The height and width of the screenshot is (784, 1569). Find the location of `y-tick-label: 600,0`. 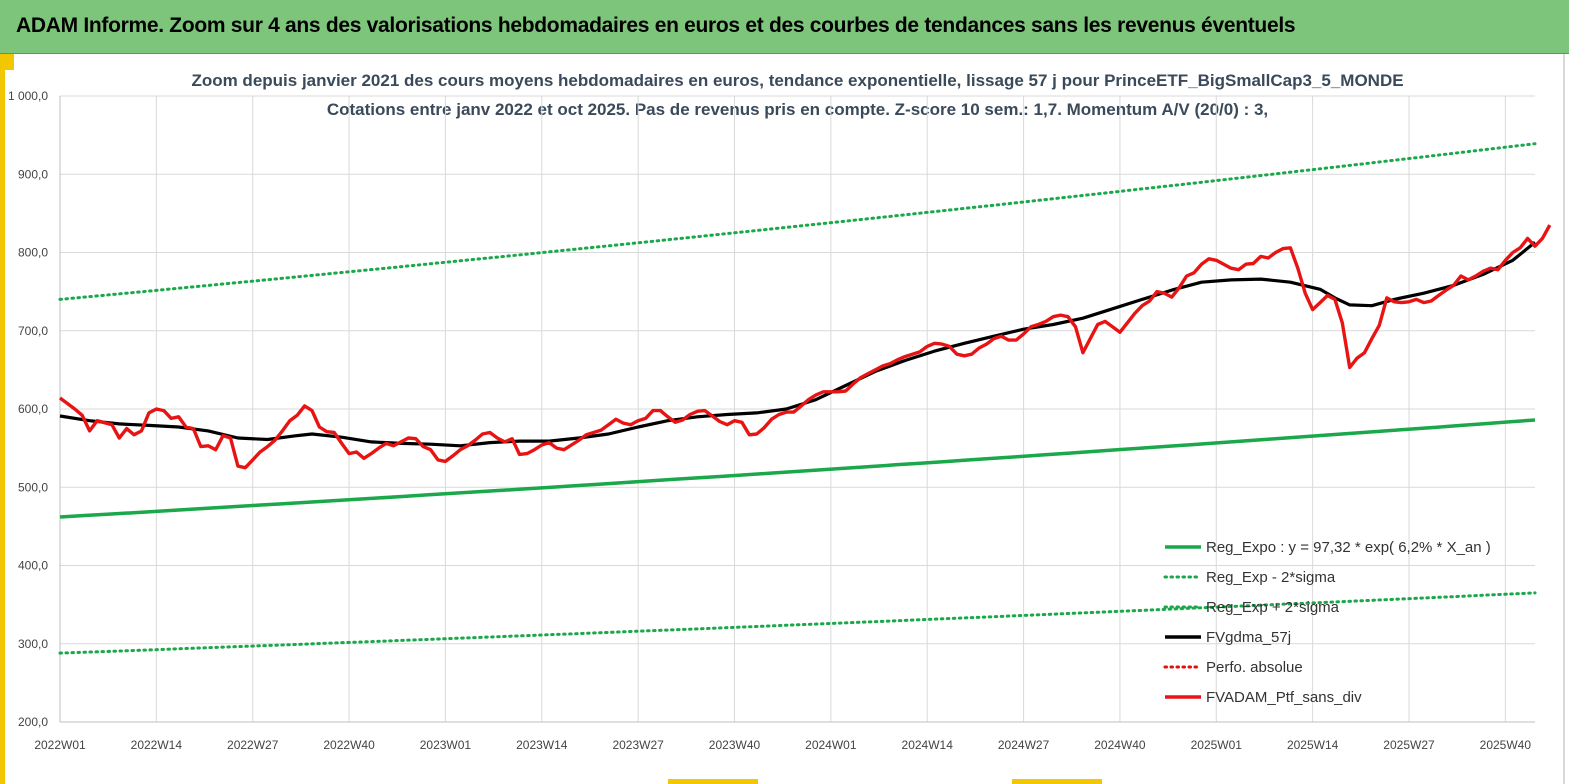

y-tick-label: 600,0 is located at coordinates (33, 409).